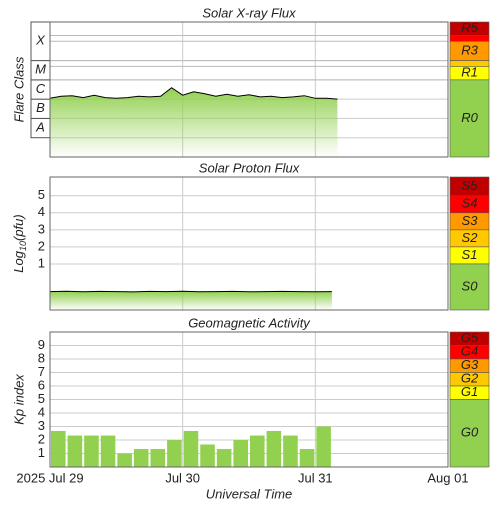  I want to click on class-label: B, so click(40, 107).